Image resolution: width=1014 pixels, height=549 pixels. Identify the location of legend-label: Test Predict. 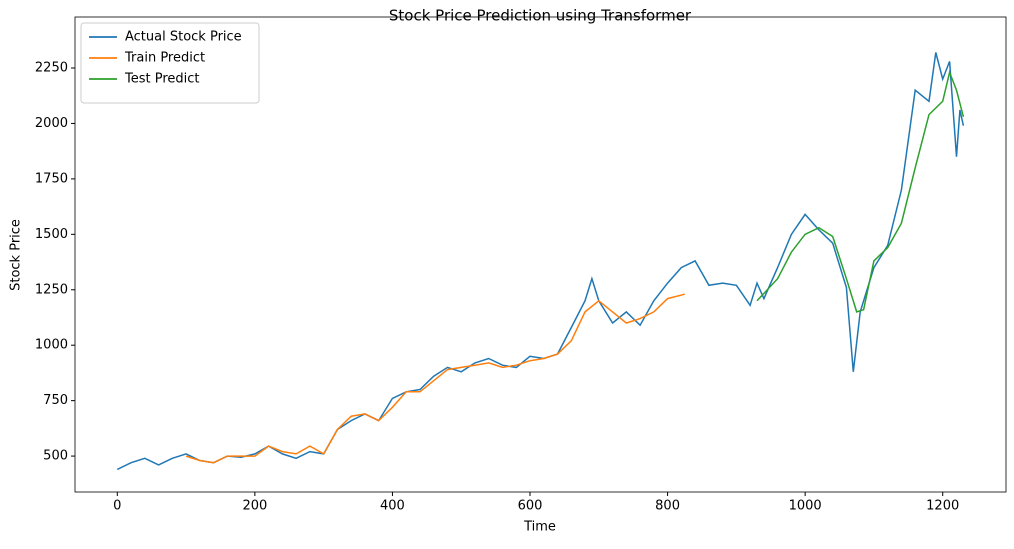
(162, 79).